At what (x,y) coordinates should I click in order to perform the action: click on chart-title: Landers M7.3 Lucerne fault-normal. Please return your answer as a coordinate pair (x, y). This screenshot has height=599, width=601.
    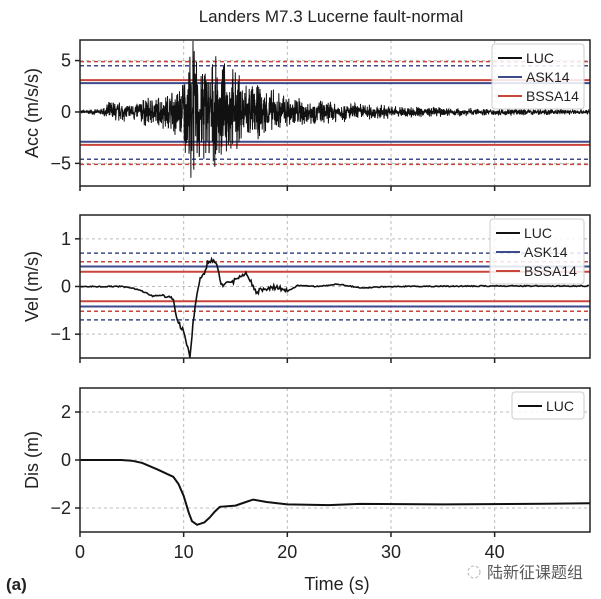
    Looking at the image, I should click on (331, 16).